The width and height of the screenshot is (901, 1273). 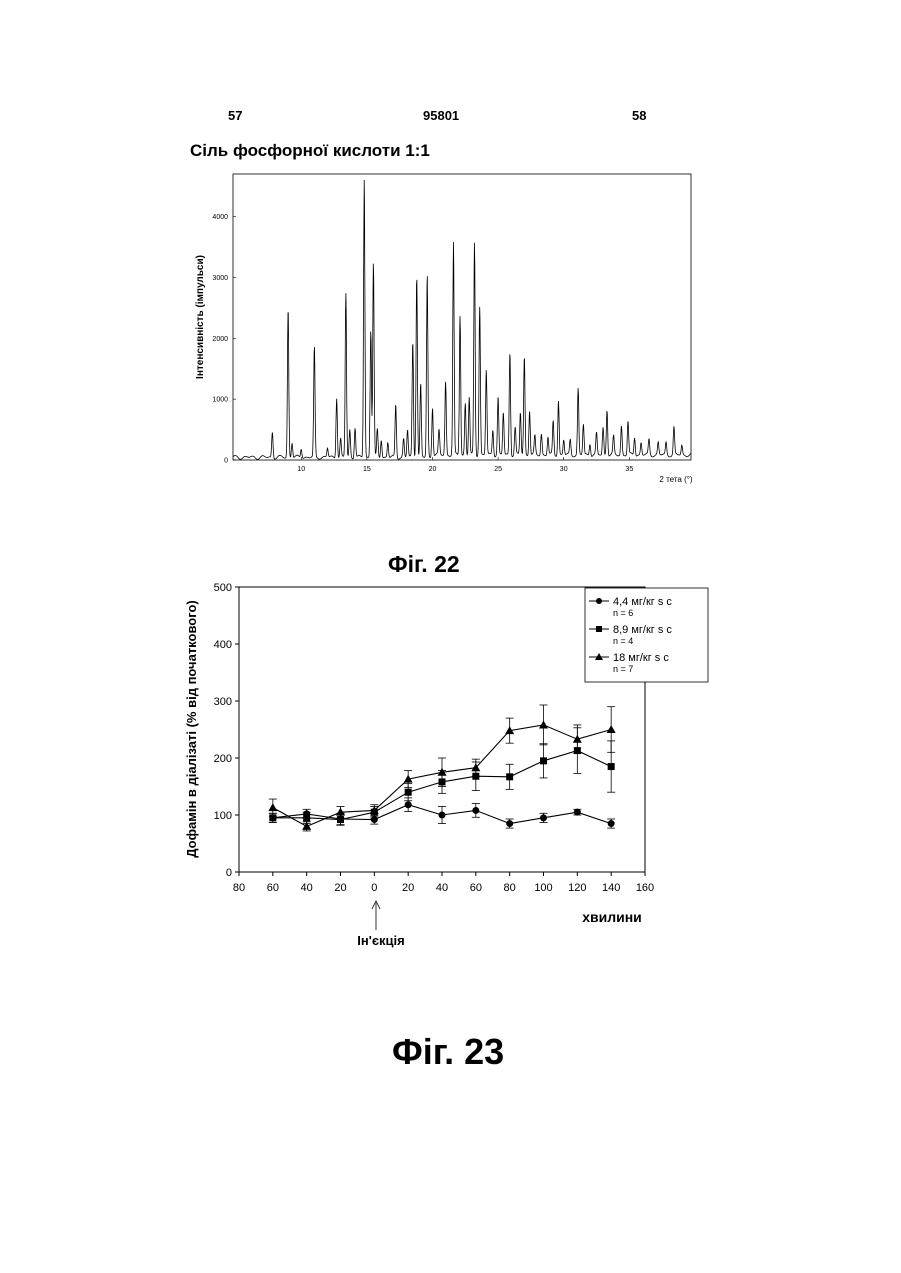 What do you see at coordinates (564, 469) in the screenshot?
I see `x-tick-label: 30` at bounding box center [564, 469].